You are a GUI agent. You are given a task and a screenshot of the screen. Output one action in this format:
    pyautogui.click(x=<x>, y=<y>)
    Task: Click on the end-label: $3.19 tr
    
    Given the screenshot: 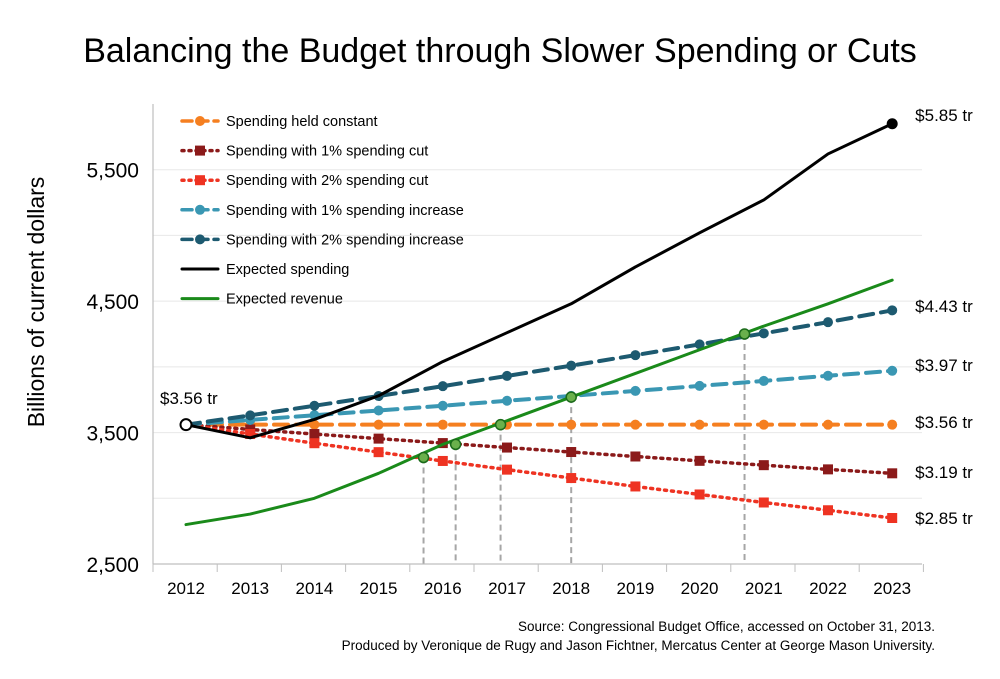 What is the action you would take?
    pyautogui.click(x=944, y=472)
    